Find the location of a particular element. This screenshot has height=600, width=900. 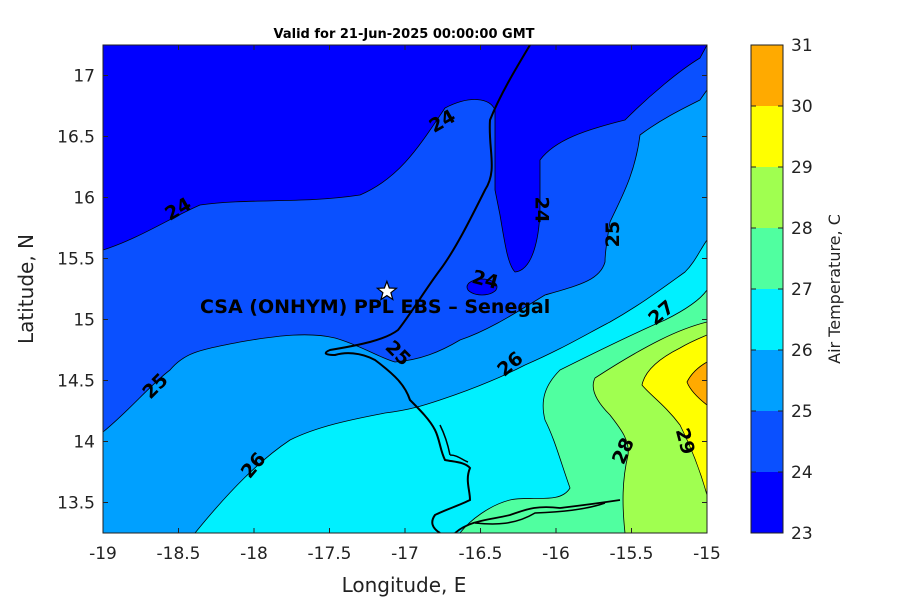

x-tick-label: -17 is located at coordinates (405, 554).